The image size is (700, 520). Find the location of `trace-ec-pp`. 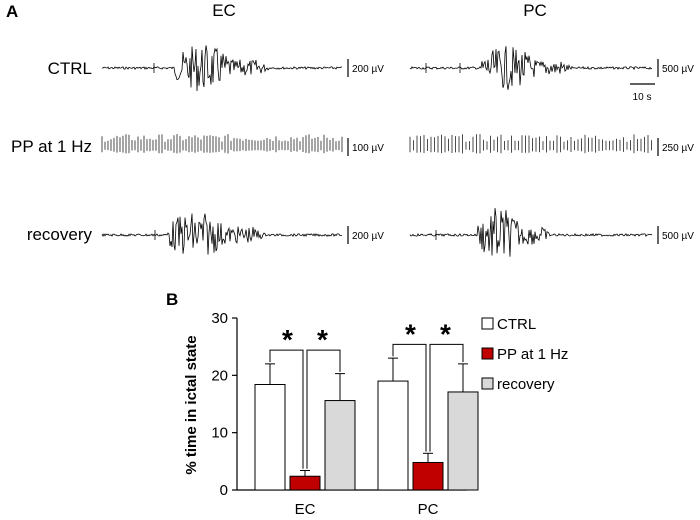

trace-ec-pp is located at coordinates (222, 144).